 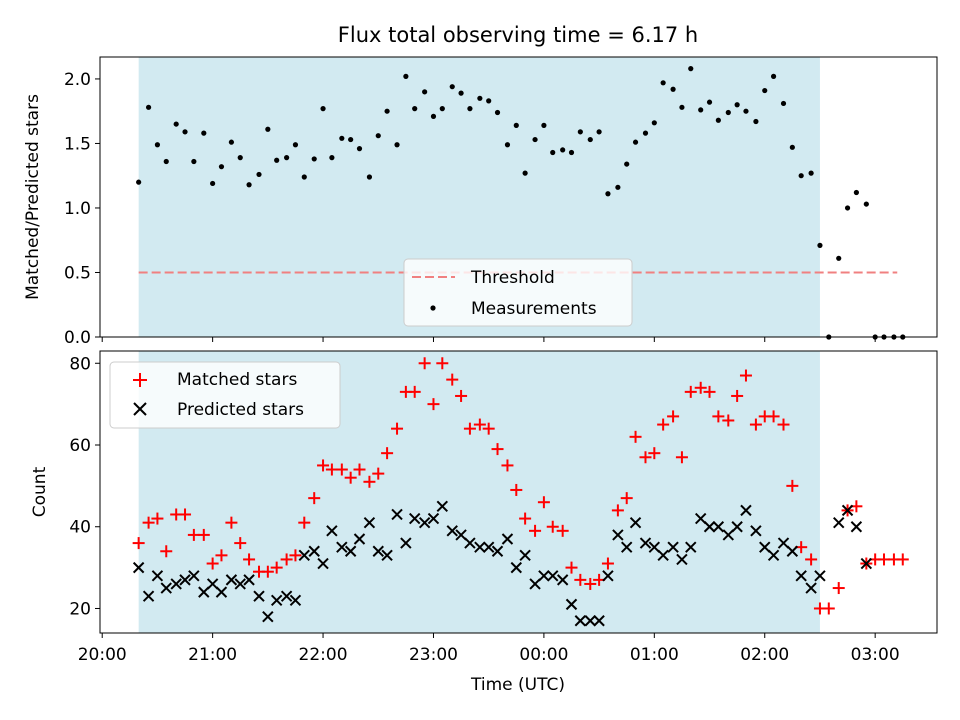 What do you see at coordinates (764, 655) in the screenshot?
I see `bottom-x-tick-label: 02:00` at bounding box center [764, 655].